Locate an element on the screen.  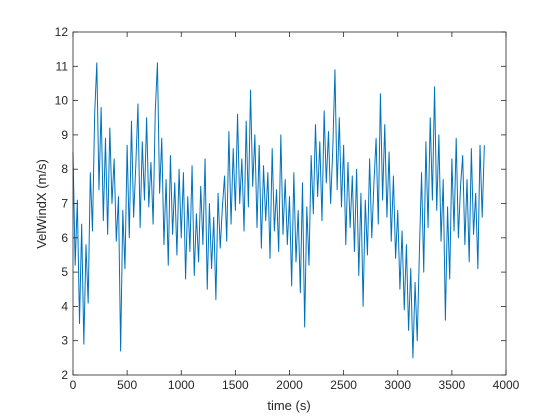
y-tick-label: 10 is located at coordinates (62, 101).